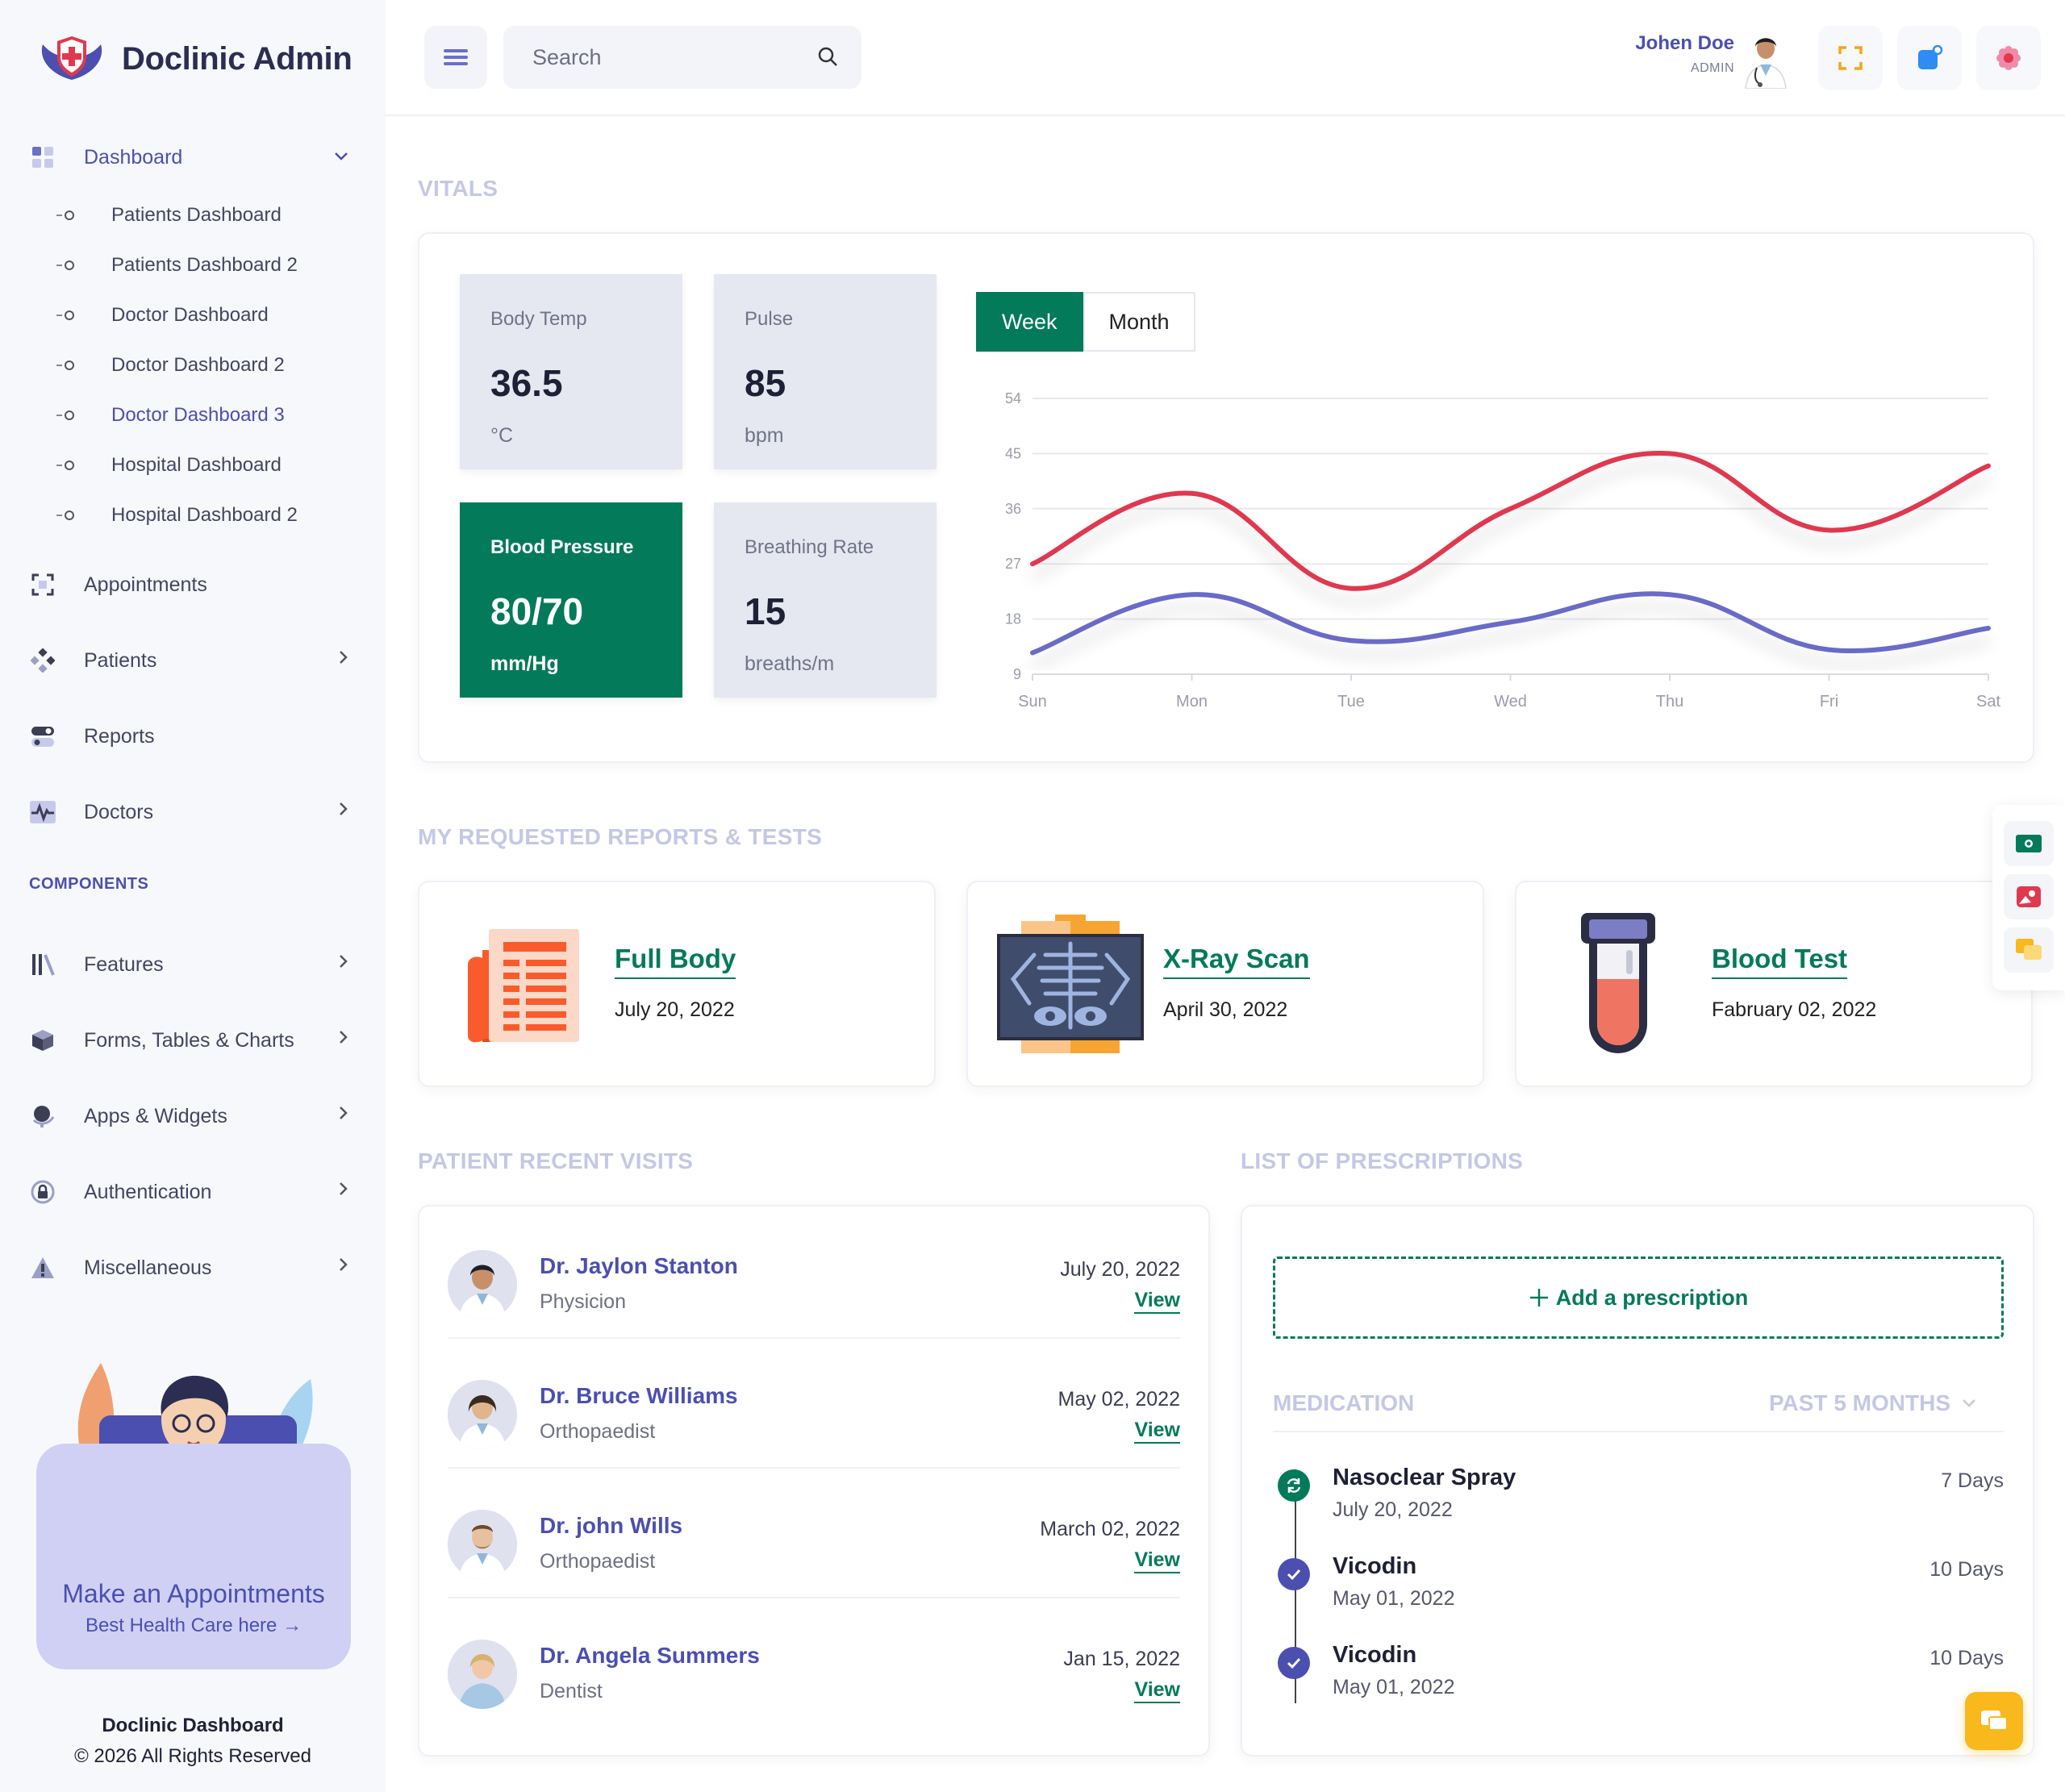 This screenshot has height=1792, width=2065. What do you see at coordinates (198, 365) in the screenshot?
I see `subitem-label: Doctor Dashboard 2` at bounding box center [198, 365].